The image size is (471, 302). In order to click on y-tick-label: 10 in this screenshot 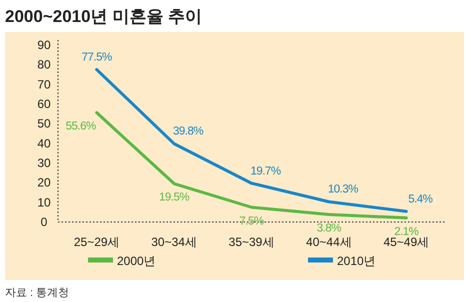, I will do `click(44, 202)`.